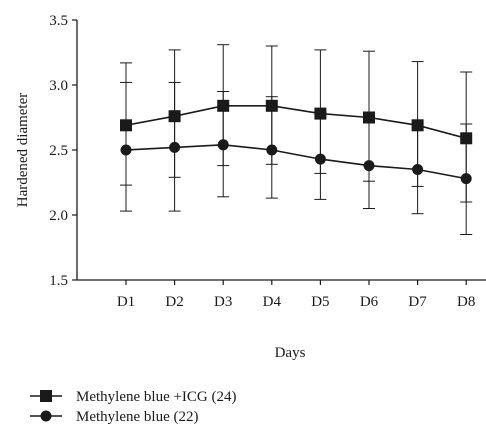  What do you see at coordinates (46, 396) in the screenshot?
I see `legend-square-marker` at bounding box center [46, 396].